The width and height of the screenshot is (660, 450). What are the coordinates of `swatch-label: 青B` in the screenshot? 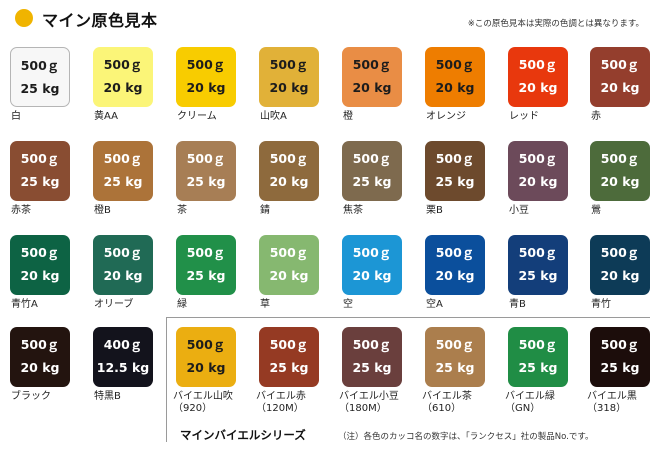 It's located at (517, 304).